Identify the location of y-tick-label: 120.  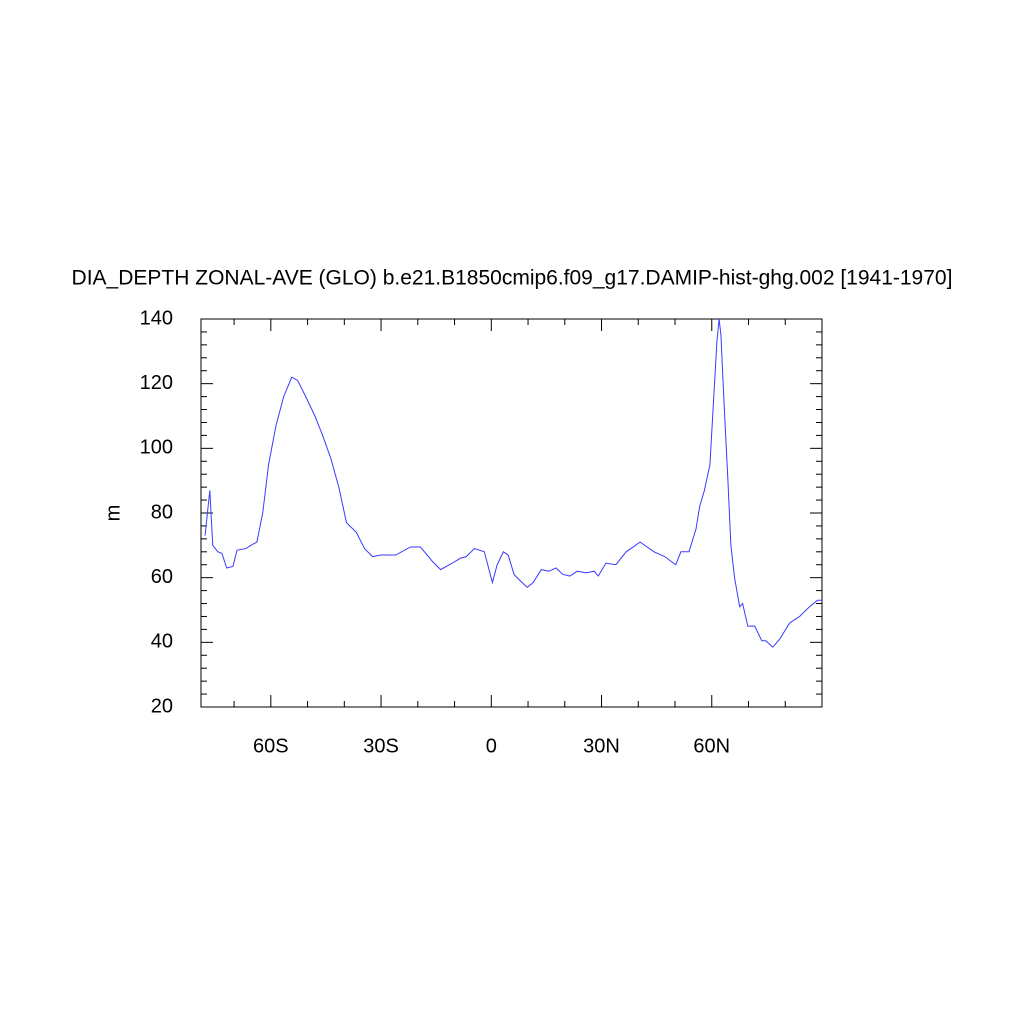
(156, 383).